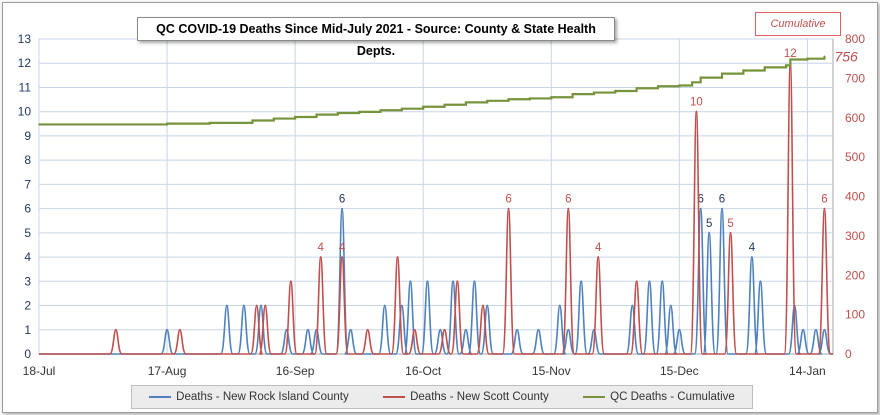  Describe the element at coordinates (551, 371) in the screenshot. I see `x-tick-label: 15-Nov` at that location.